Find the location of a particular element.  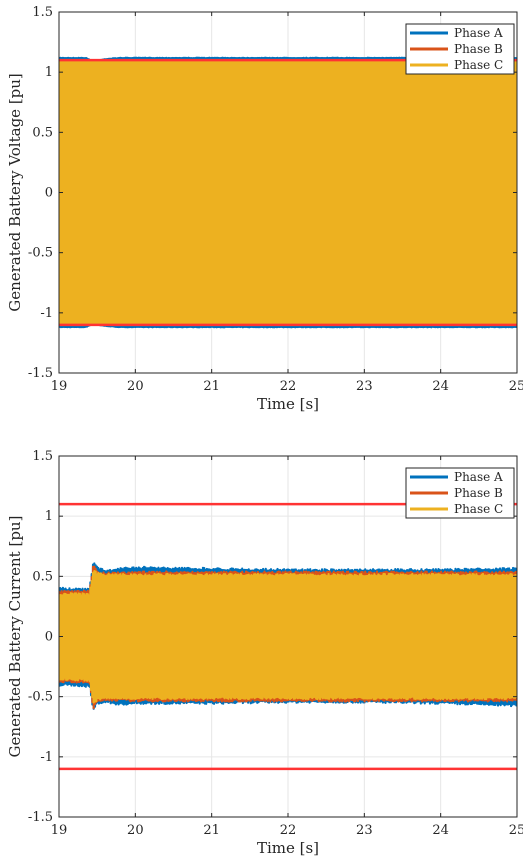

y-axis-label: Generated Battery Current [pu] is located at coordinates (15, 637).